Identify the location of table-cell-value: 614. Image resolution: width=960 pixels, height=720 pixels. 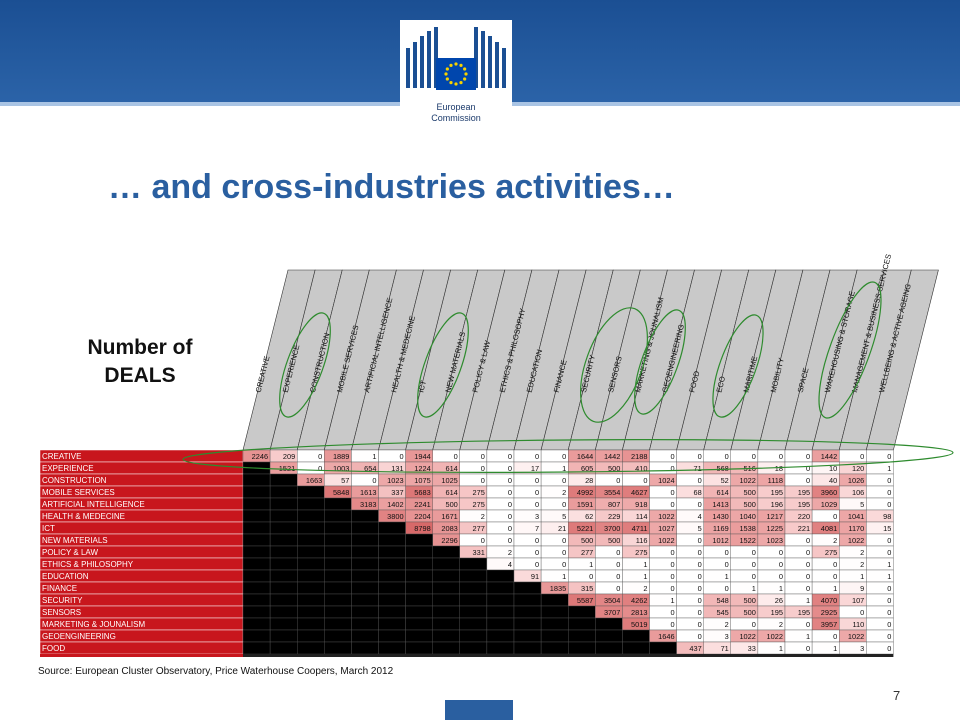
(451, 492).